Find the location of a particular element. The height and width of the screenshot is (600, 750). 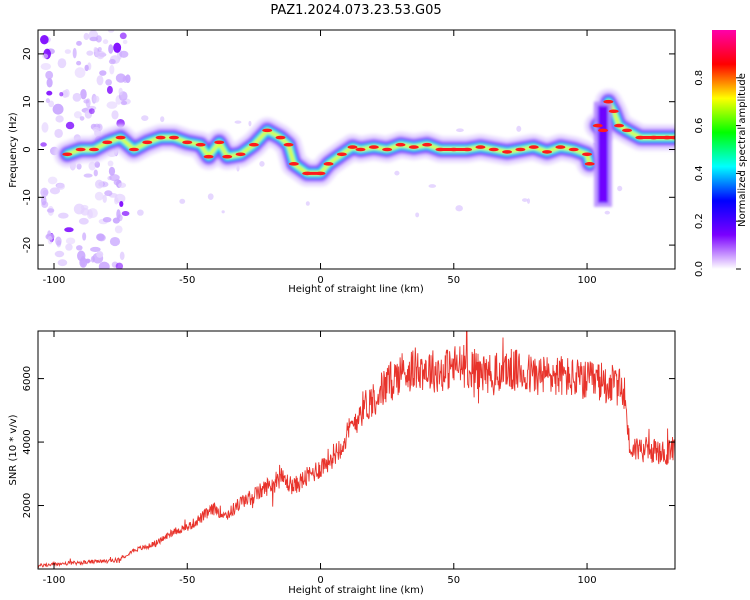

x-tick-label: -50 is located at coordinates (187, 280).